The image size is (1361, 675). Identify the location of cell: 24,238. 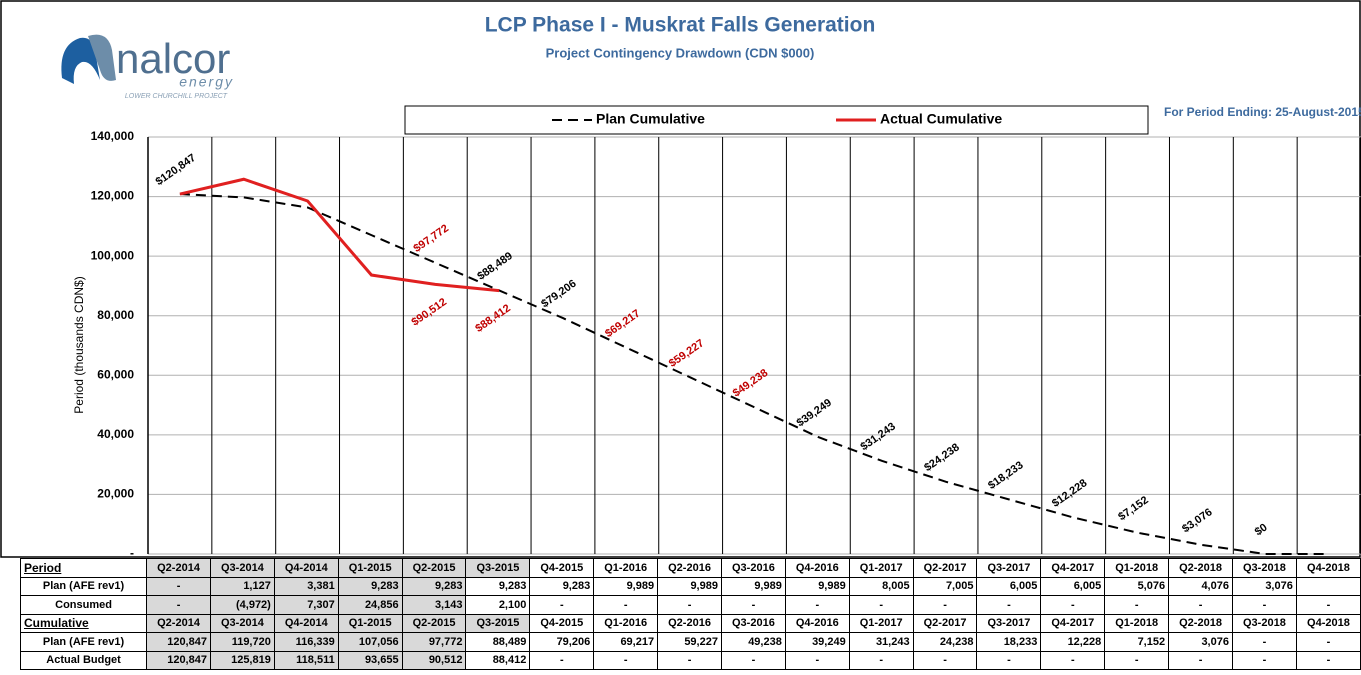
(945, 642).